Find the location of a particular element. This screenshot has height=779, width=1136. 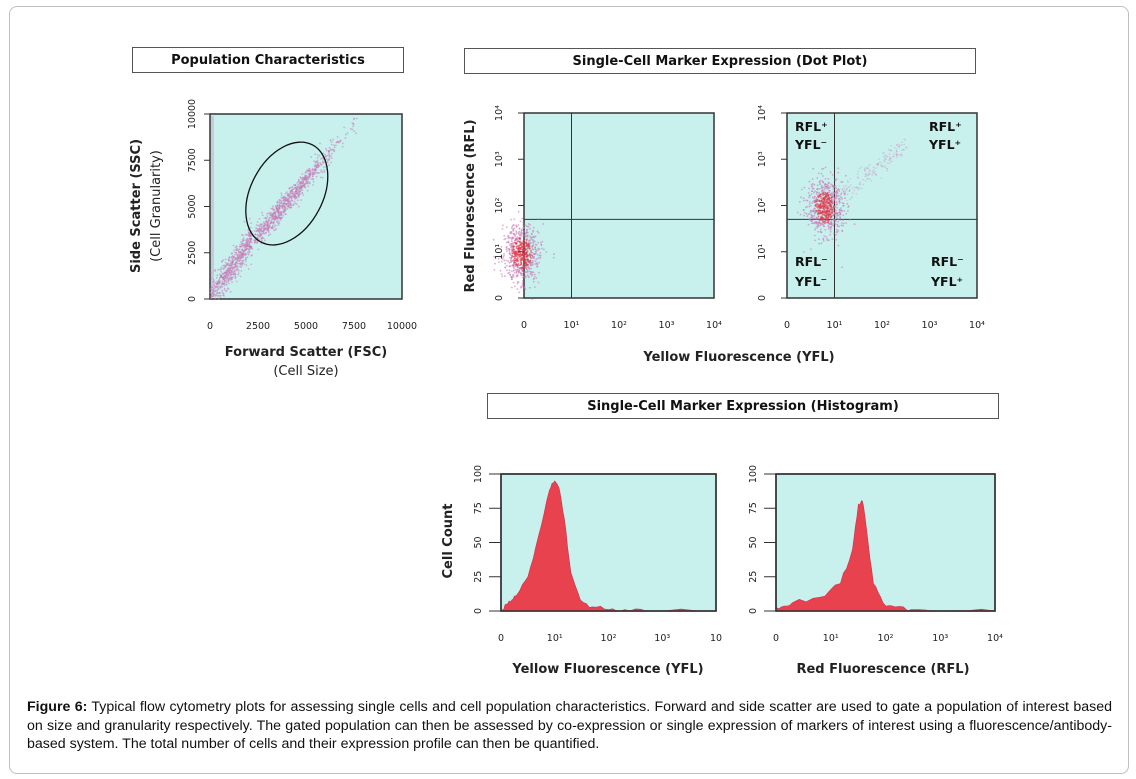

histogram-rfl-area is located at coordinates (885, 556).